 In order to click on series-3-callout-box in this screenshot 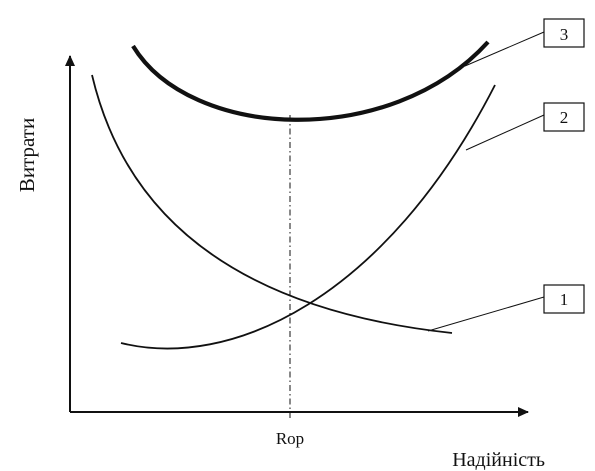, I will do `click(564, 33)`.